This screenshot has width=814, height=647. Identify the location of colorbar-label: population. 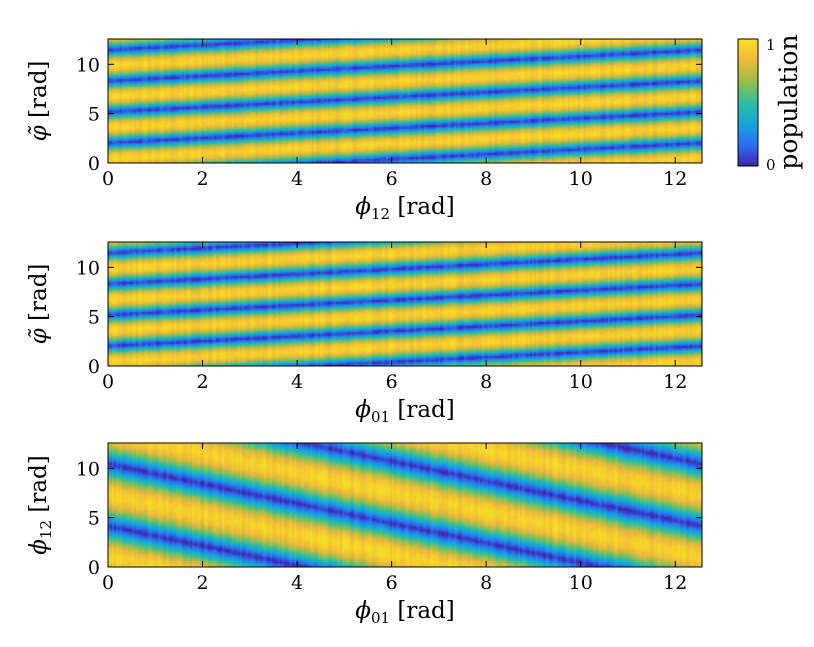
(788, 101).